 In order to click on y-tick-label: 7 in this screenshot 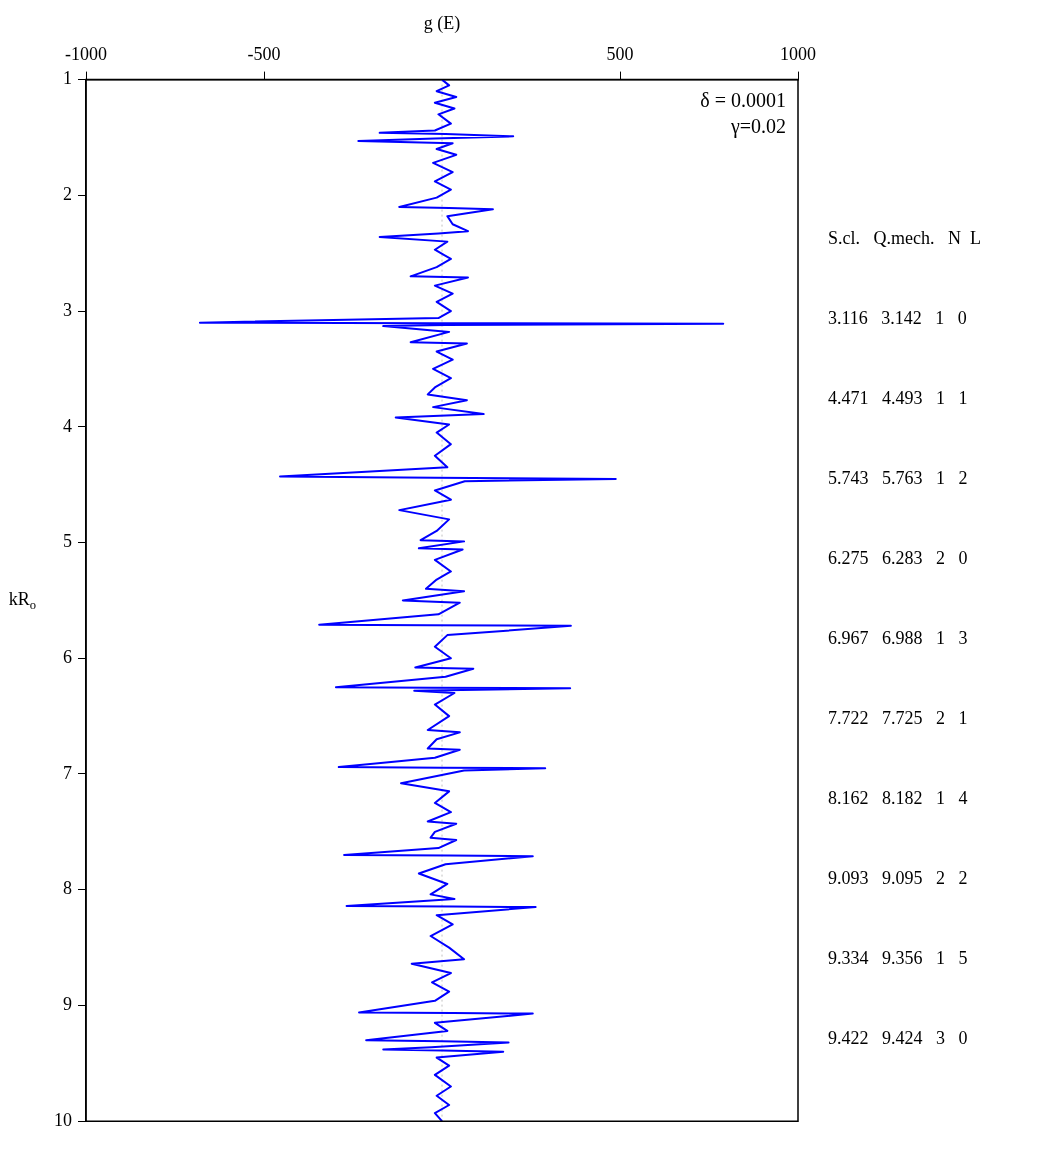, I will do `click(67, 772)`.